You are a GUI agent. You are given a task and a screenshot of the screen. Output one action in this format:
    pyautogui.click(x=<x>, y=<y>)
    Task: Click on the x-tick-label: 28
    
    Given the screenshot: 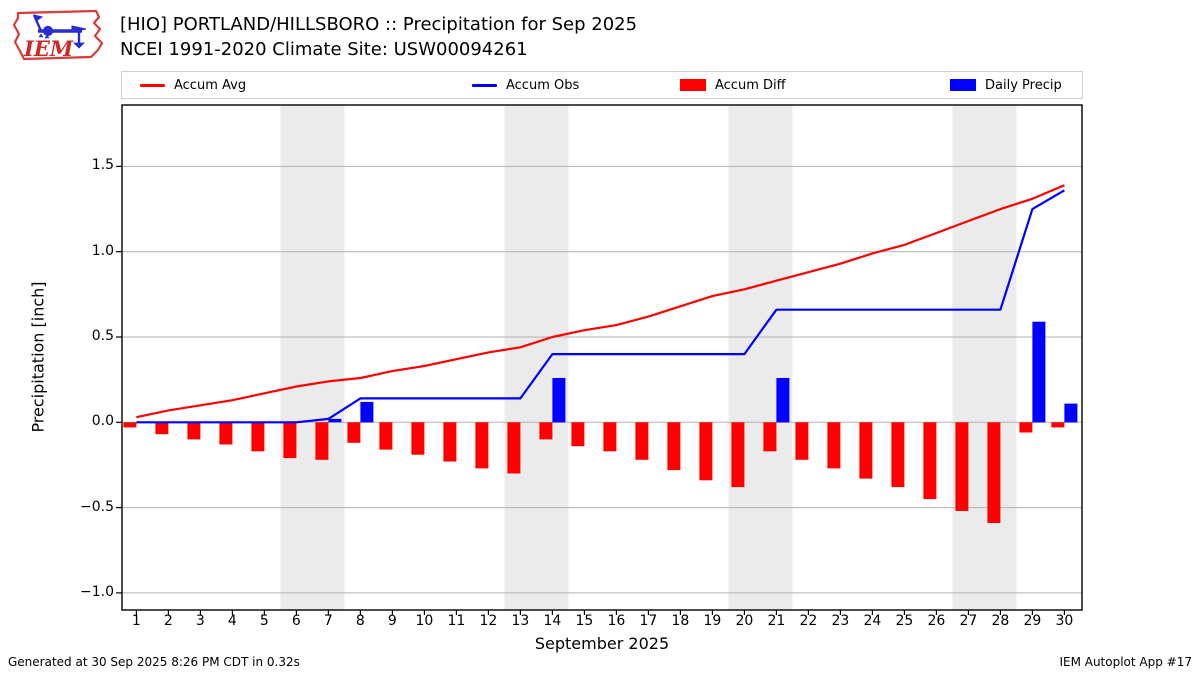 What is the action you would take?
    pyautogui.click(x=1000, y=621)
    